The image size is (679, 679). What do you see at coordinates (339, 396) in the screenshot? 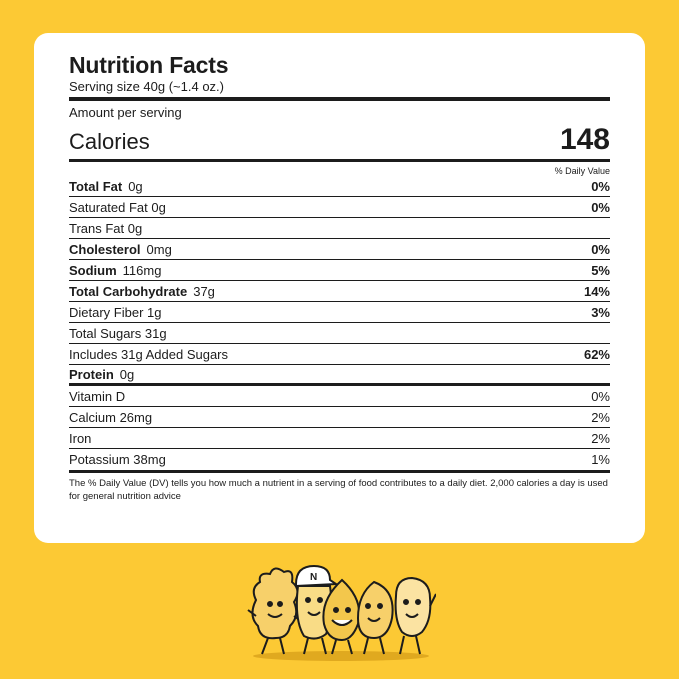
I see `vitamin-row: Vitamin D 0%` at bounding box center [339, 396].